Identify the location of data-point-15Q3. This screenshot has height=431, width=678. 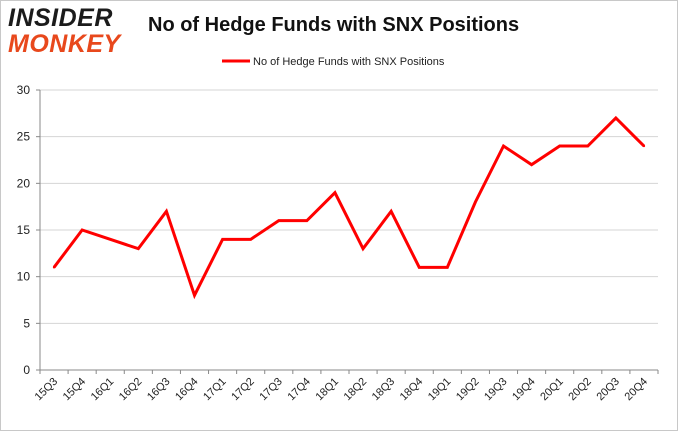
(54, 267).